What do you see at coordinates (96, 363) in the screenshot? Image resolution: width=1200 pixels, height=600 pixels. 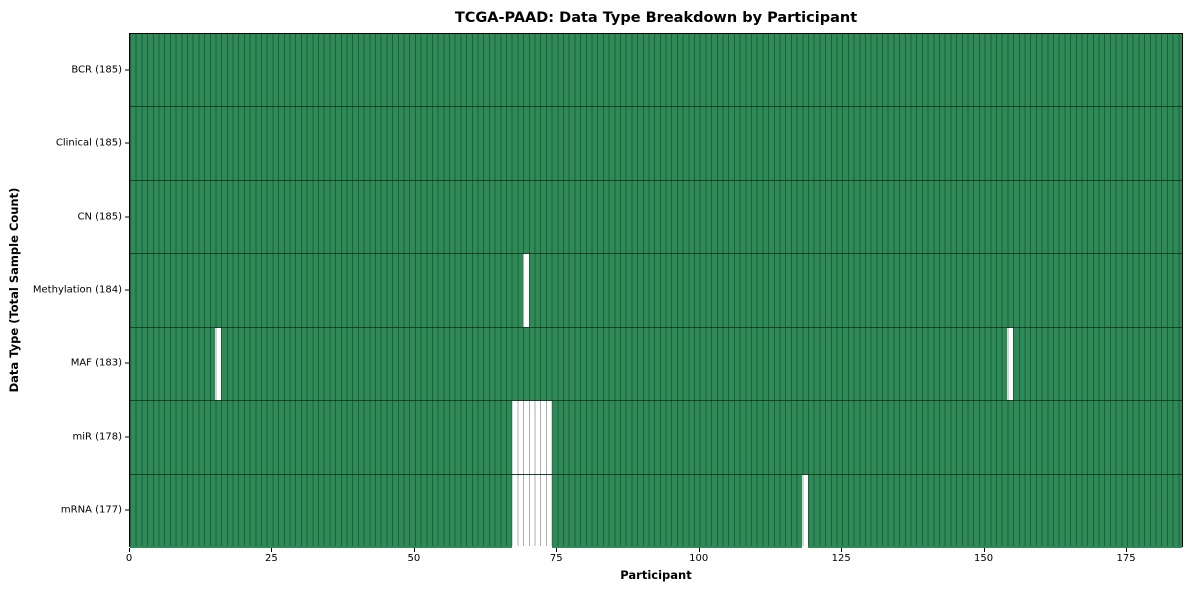 I see `ytick-label-MAF: MAF (183)` at bounding box center [96, 363].